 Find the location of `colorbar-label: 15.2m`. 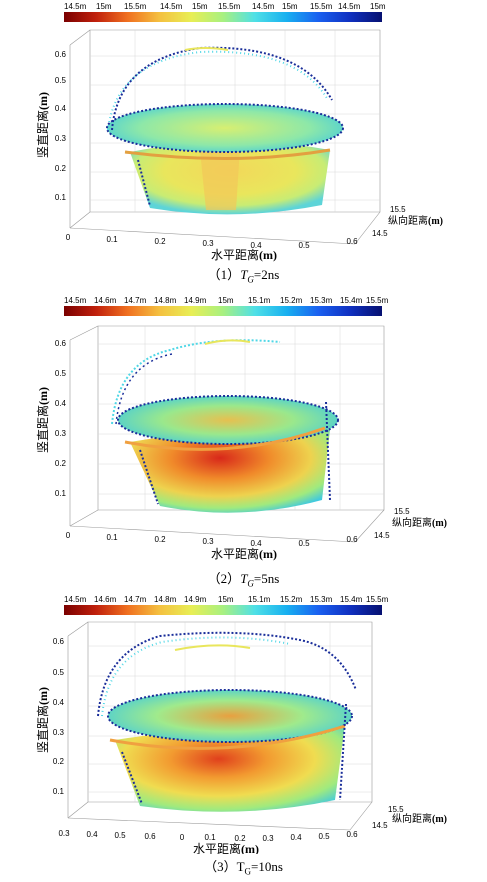

colorbar-label: 15.2m is located at coordinates (291, 599).